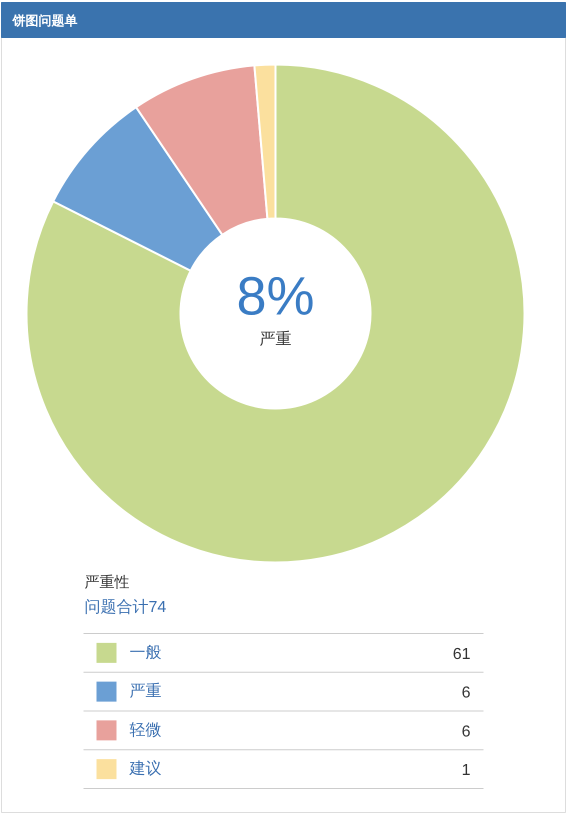 The width and height of the screenshot is (566, 815). I want to click on chart-title: 饼图问题单, so click(45, 20).